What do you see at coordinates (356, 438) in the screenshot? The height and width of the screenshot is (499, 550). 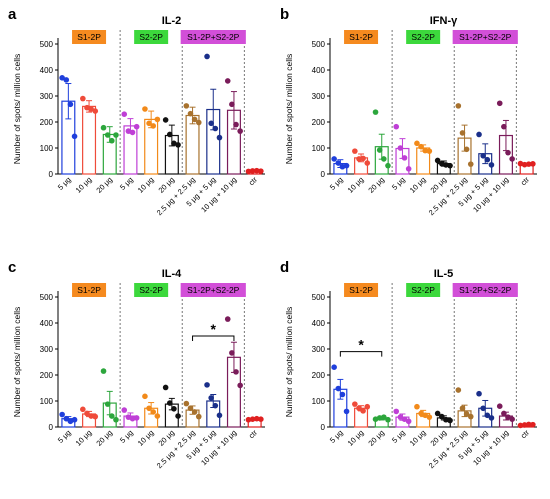 I see `x-tick-label: 10 μg` at bounding box center [356, 438].